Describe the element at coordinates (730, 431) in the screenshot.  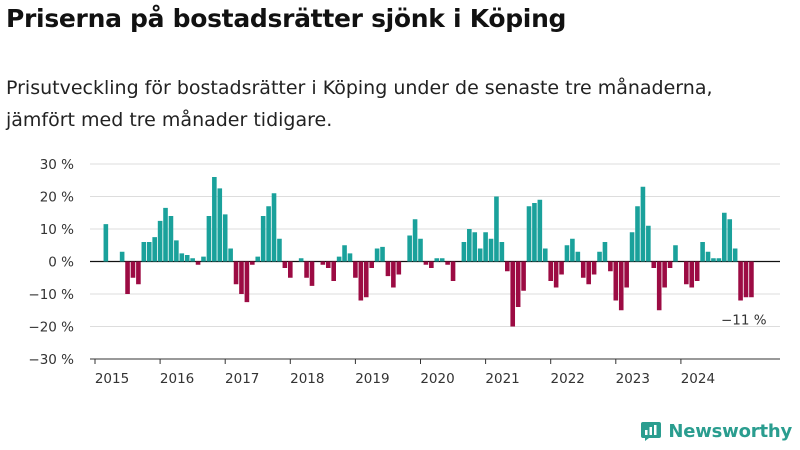
I see `brand-name: Newsworthy` at that location.